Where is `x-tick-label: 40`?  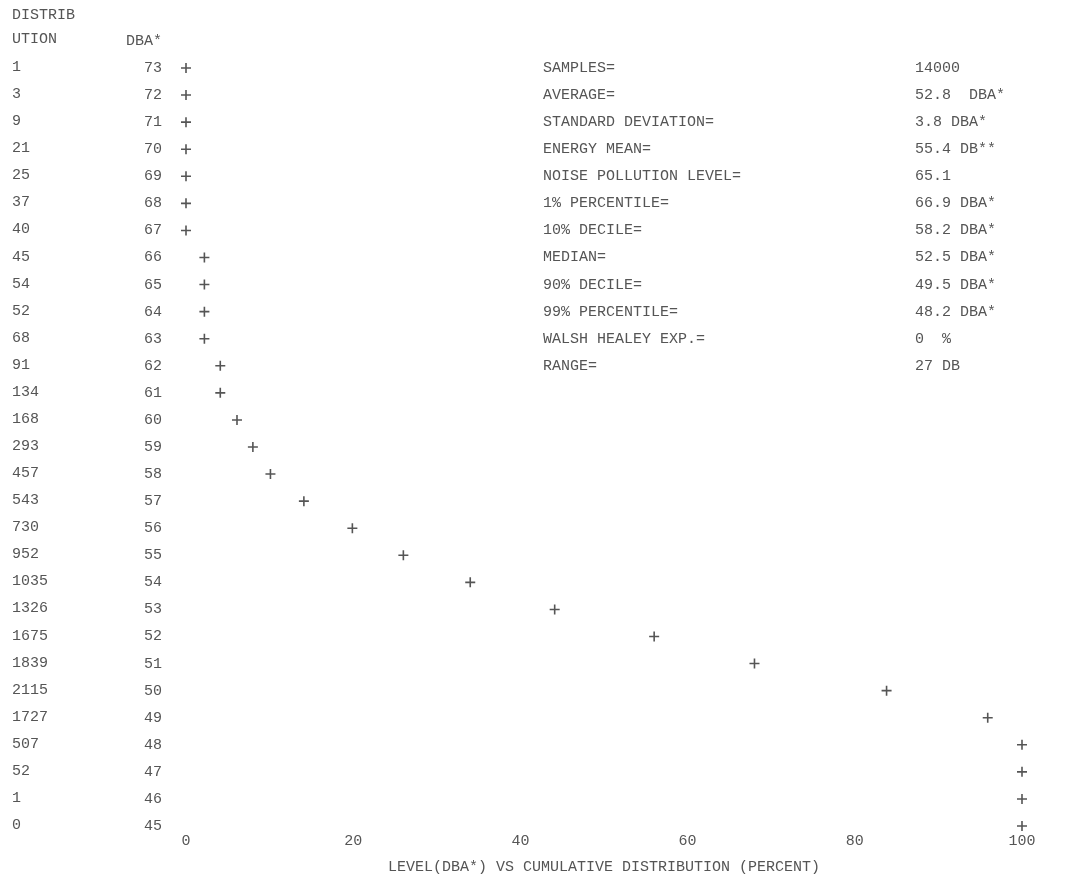 x-tick-label: 40 is located at coordinates (520, 841).